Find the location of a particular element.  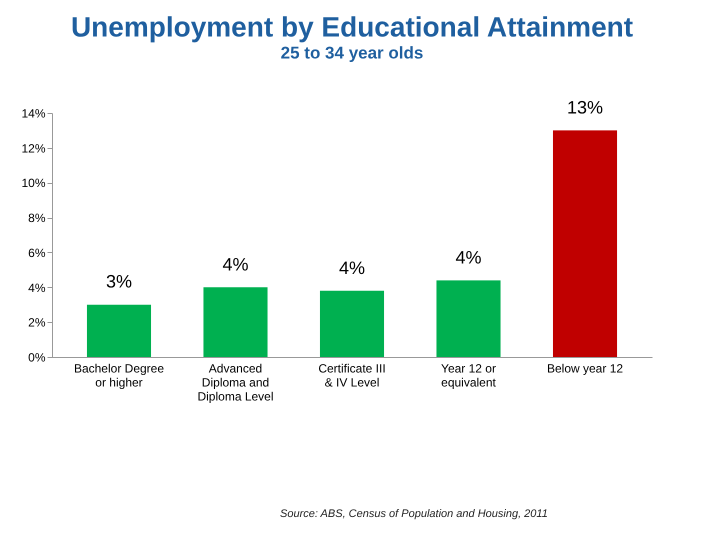

x-tick-label: Certificate III & IV Level is located at coordinates (352, 376).